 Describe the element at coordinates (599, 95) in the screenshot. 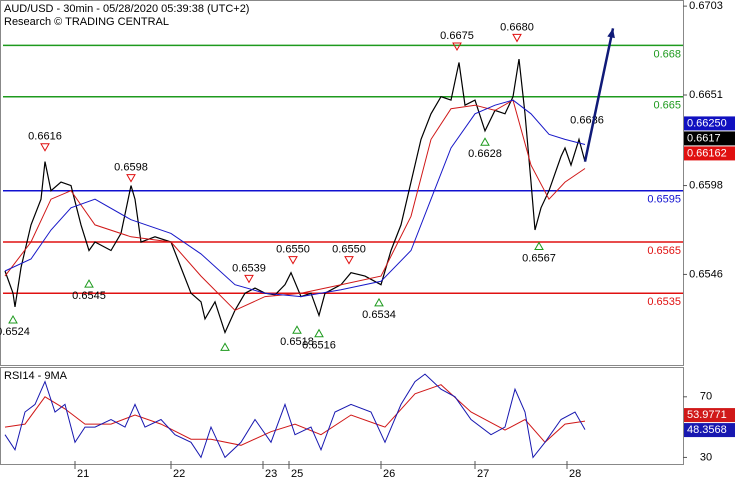

I see `forecast-arrow` at that location.